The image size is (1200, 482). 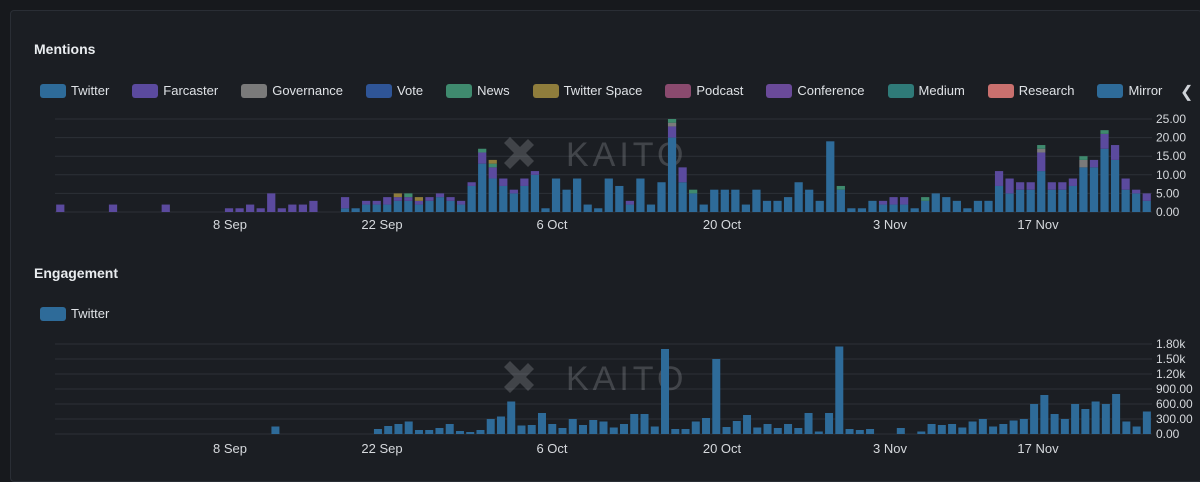 I want to click on mentions-legend-item-twitter-space: Twitter Space, so click(x=587, y=90).